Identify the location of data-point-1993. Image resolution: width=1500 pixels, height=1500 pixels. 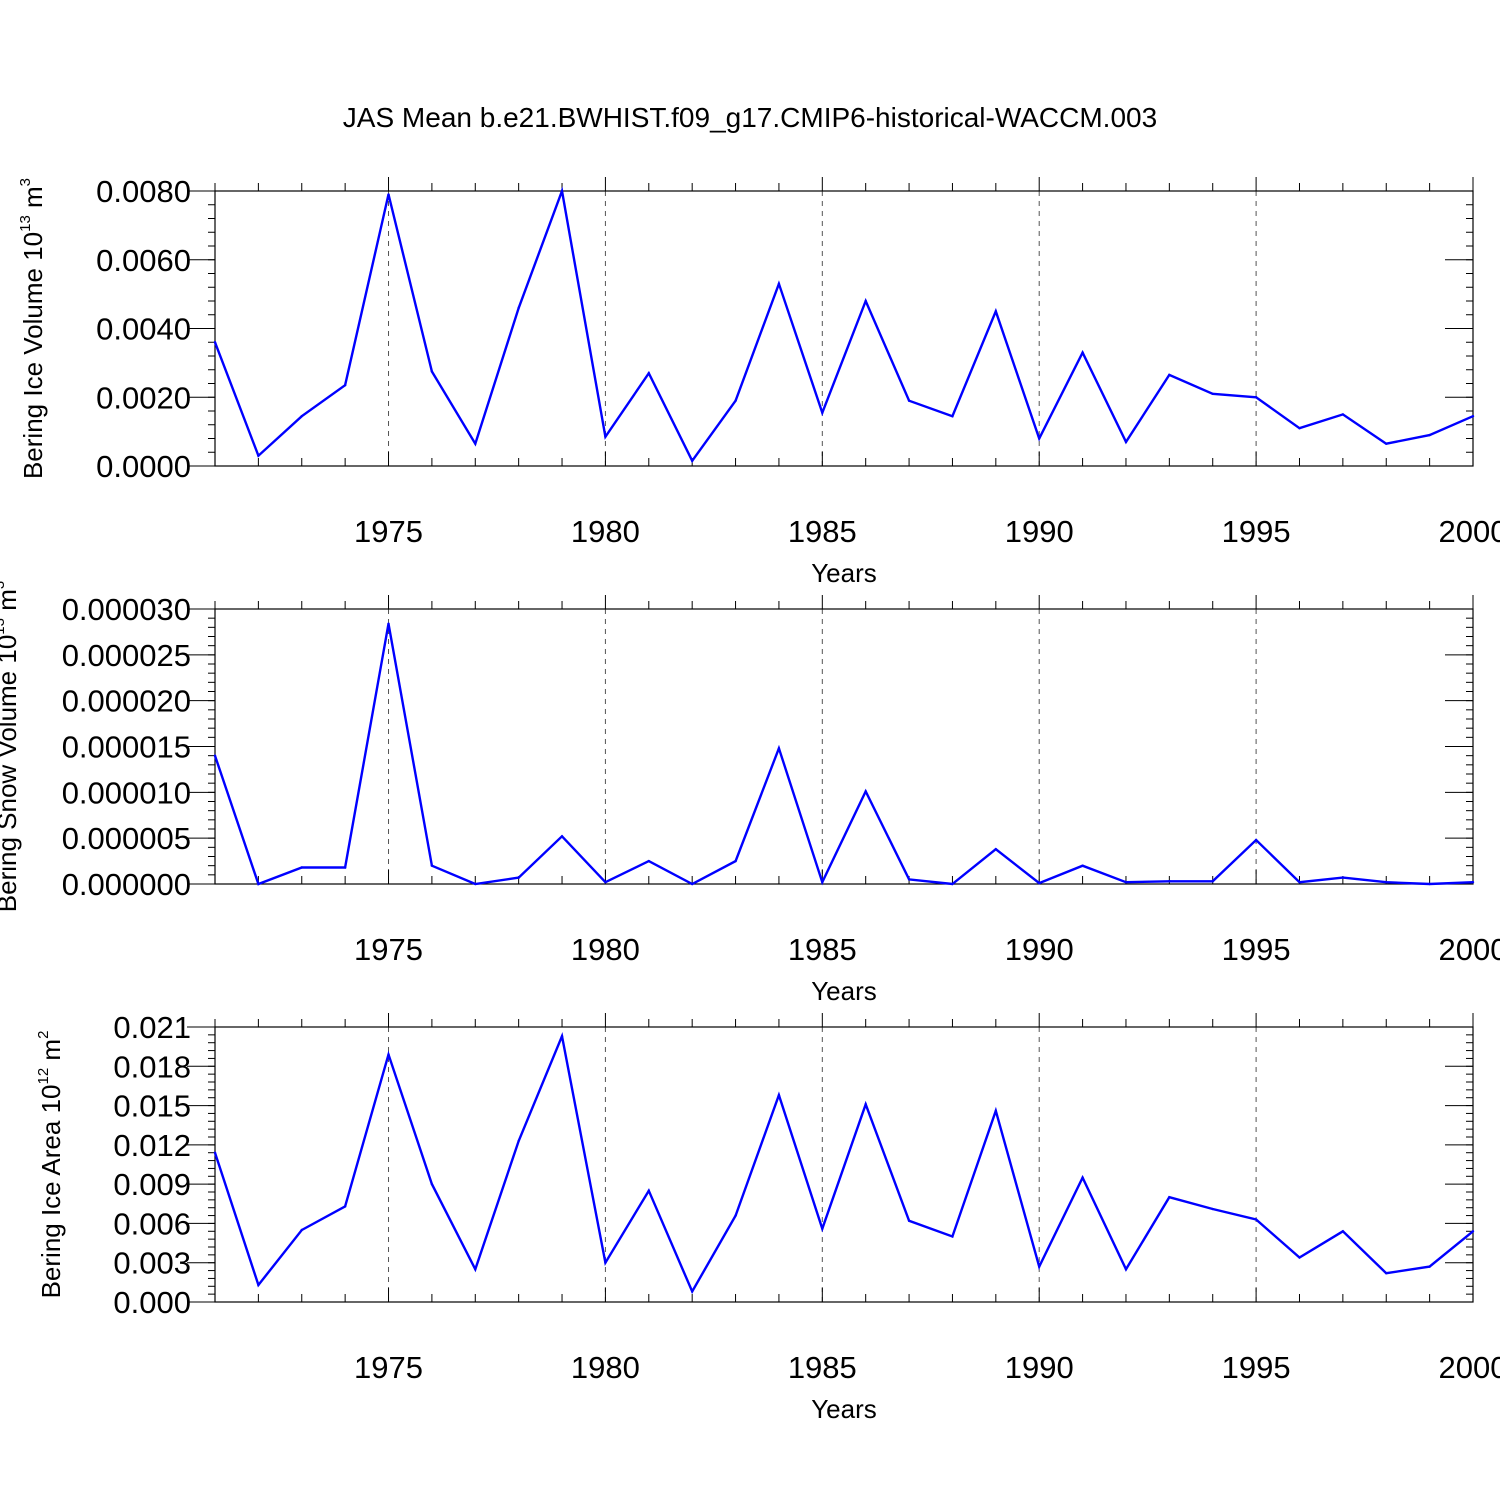
(1169, 375).